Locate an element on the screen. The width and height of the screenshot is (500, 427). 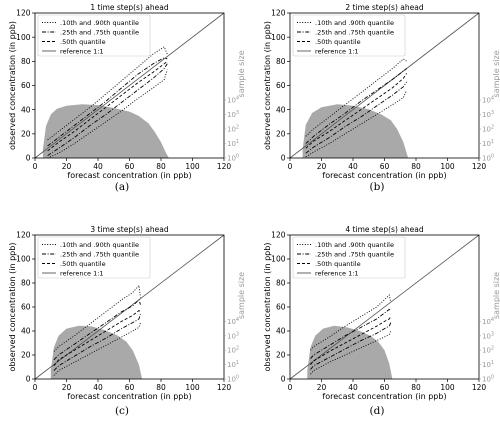
sample-size-tick-label: 10⁴ is located at coordinates (488, 321).